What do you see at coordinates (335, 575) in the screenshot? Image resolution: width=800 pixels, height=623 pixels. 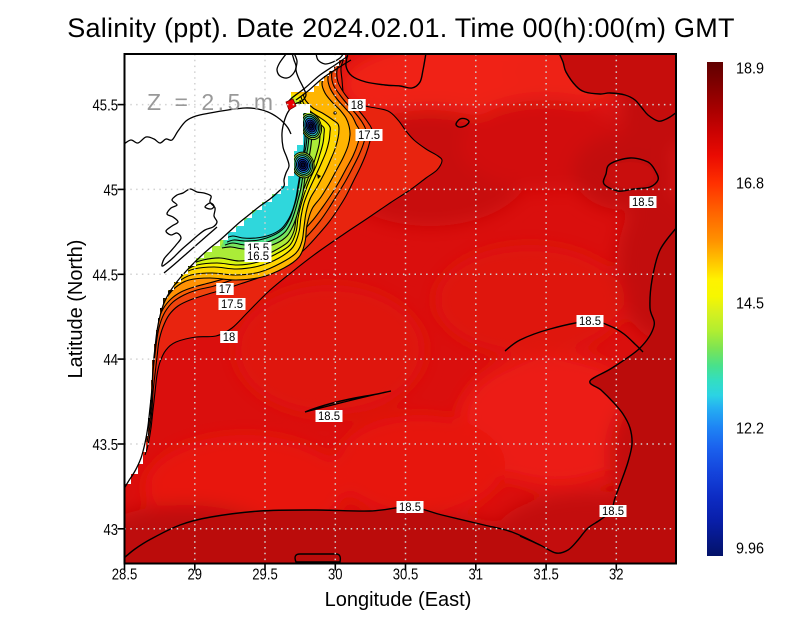 I see `svg-text: 30` at bounding box center [335, 575].